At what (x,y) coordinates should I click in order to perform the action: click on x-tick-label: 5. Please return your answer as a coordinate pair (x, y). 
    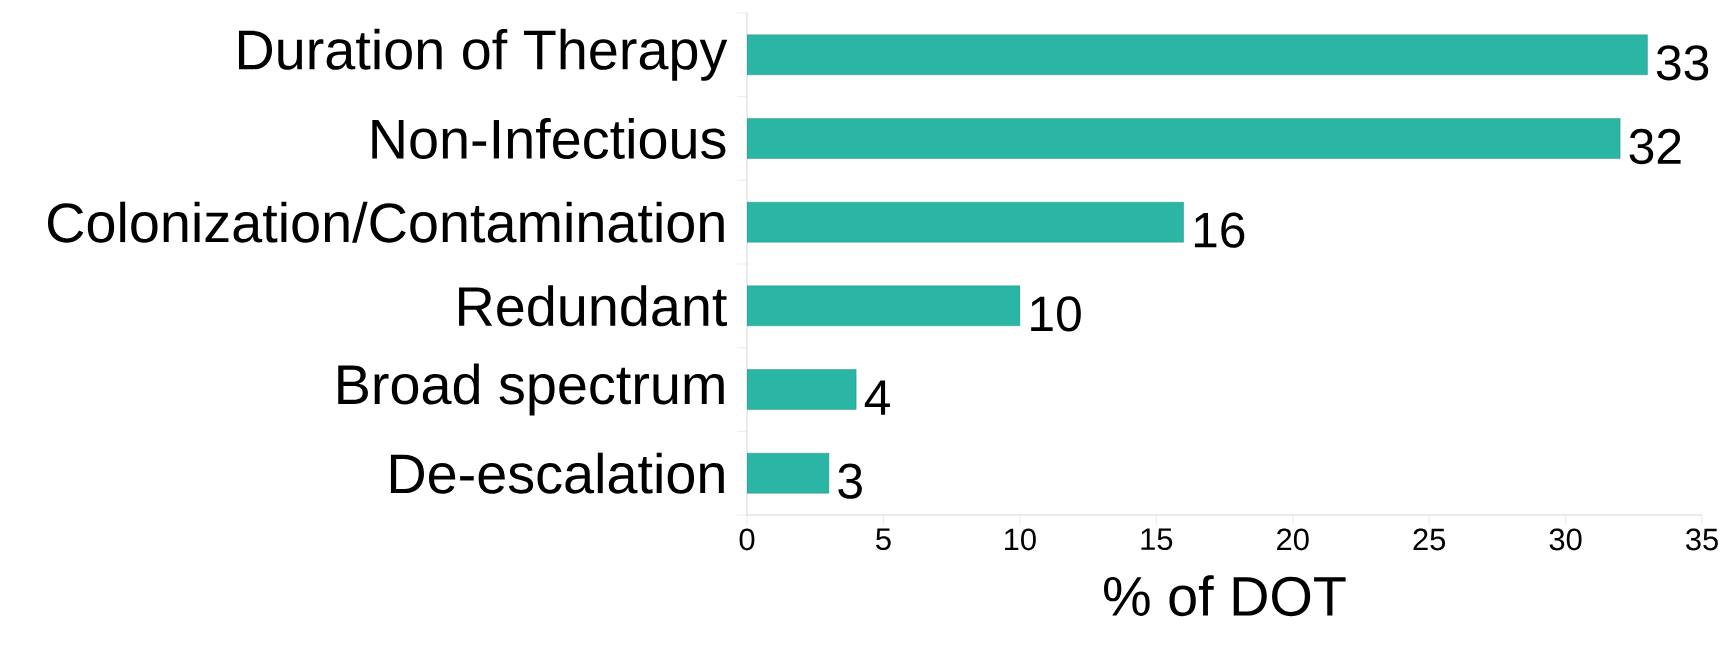
    Looking at the image, I should click on (883, 539).